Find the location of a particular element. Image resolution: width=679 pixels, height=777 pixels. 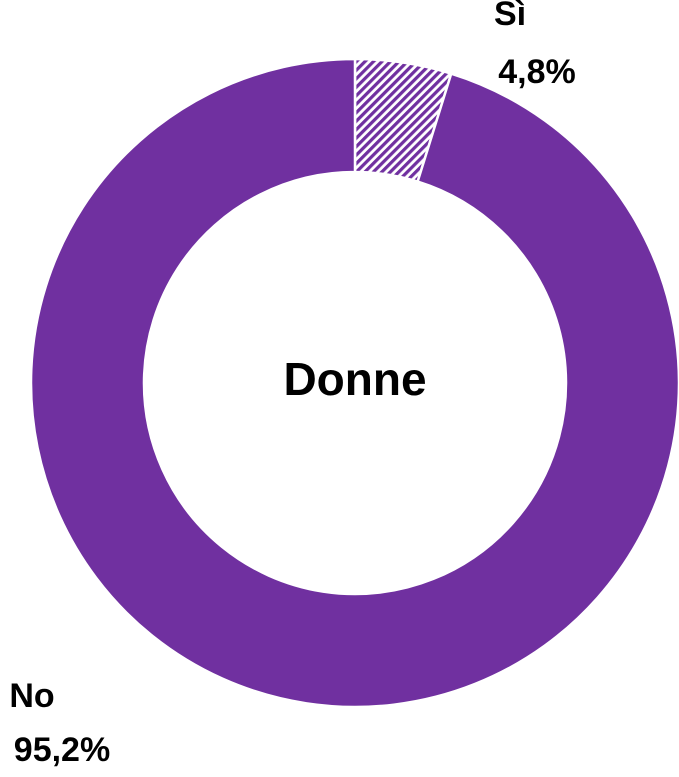

slice-category-label: Sì is located at coordinates (510, 16).